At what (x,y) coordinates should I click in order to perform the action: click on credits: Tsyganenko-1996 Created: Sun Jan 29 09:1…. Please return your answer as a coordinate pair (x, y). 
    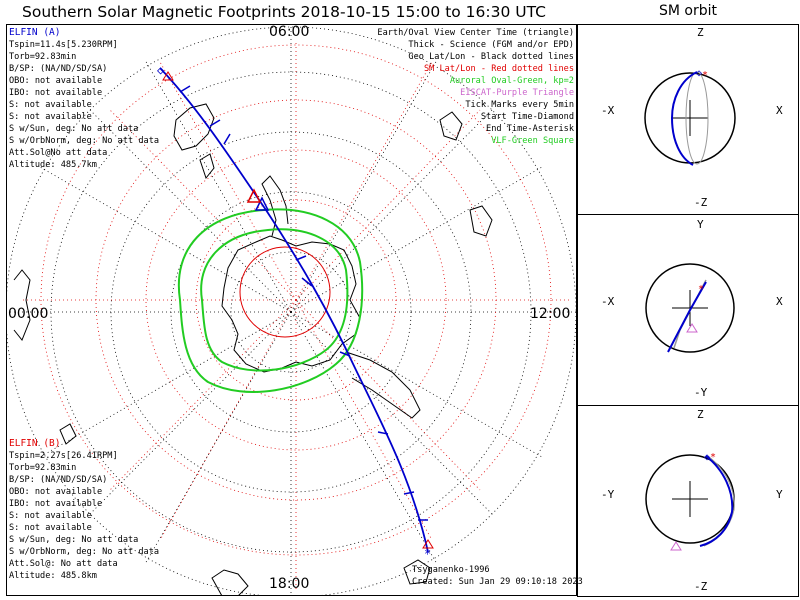
    Looking at the image, I should click on (497, 576).